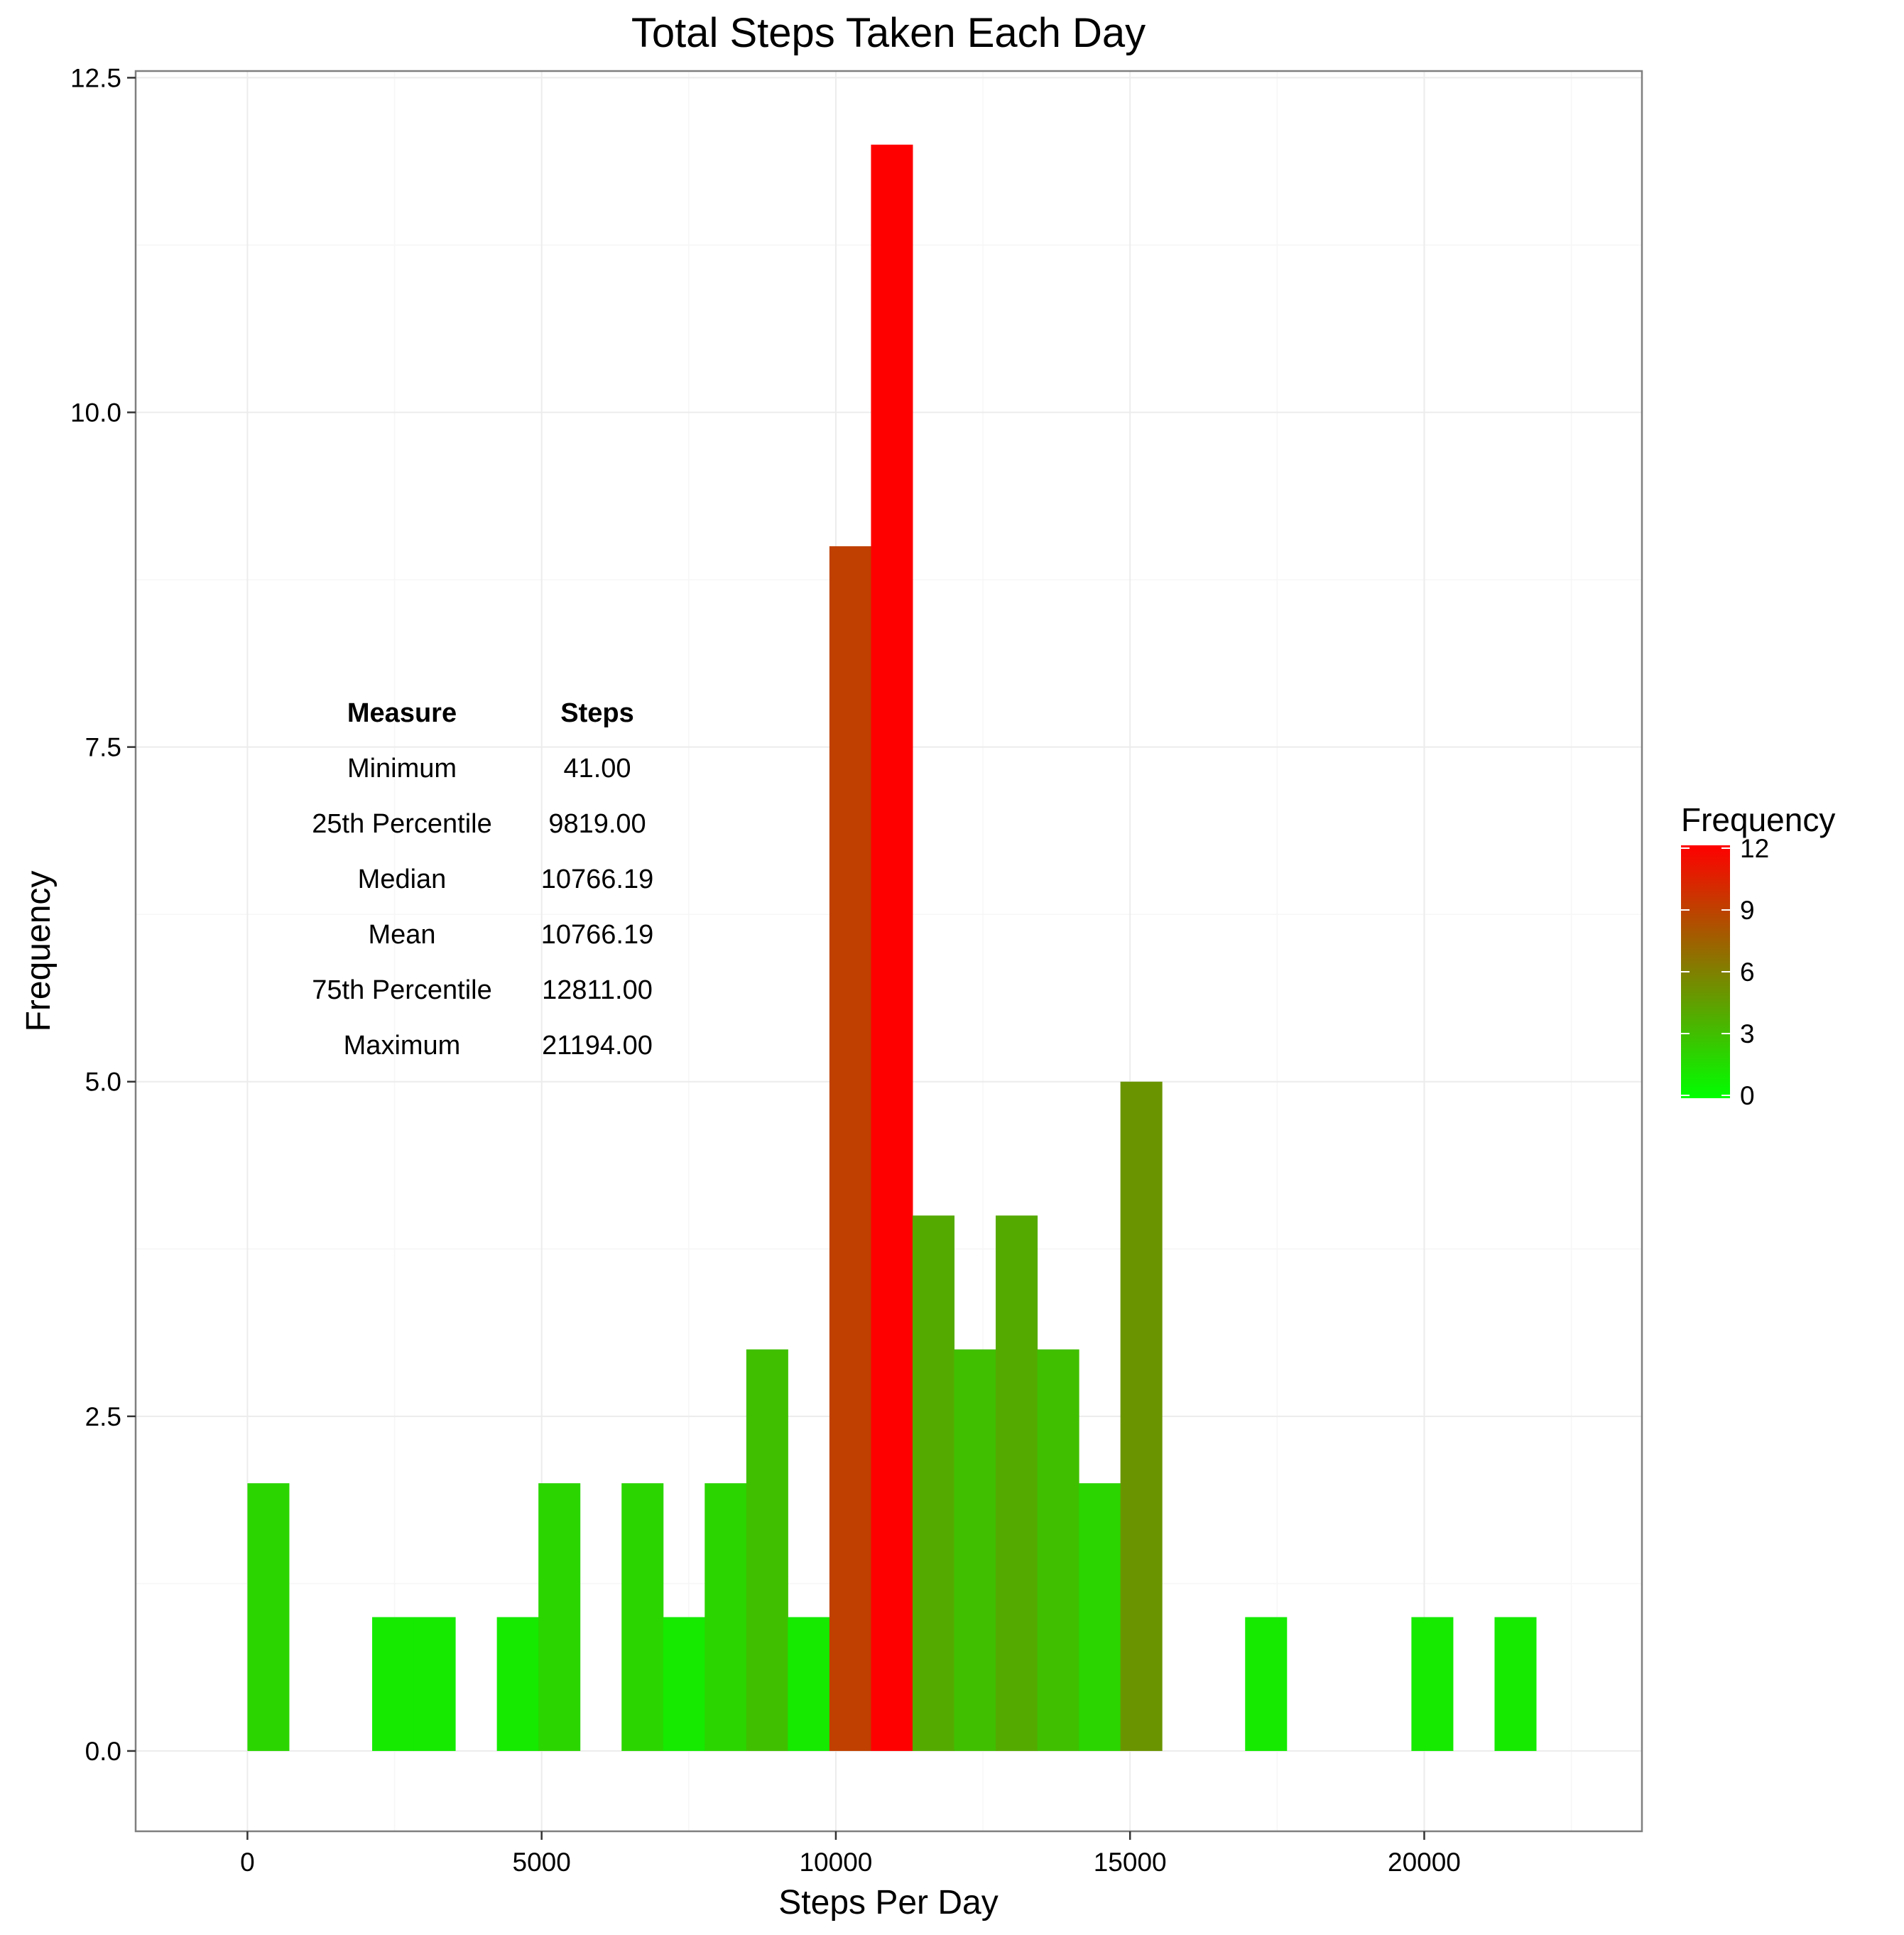 This screenshot has width=1904, height=1935. I want to click on table-cell-steps: 9819.00, so click(597, 824).